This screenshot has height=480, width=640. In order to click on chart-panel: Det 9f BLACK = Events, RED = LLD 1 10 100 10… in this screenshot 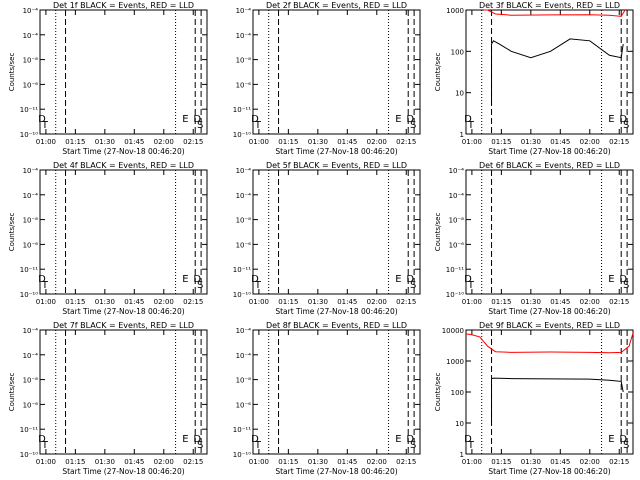, I will do `click(534, 398)`.